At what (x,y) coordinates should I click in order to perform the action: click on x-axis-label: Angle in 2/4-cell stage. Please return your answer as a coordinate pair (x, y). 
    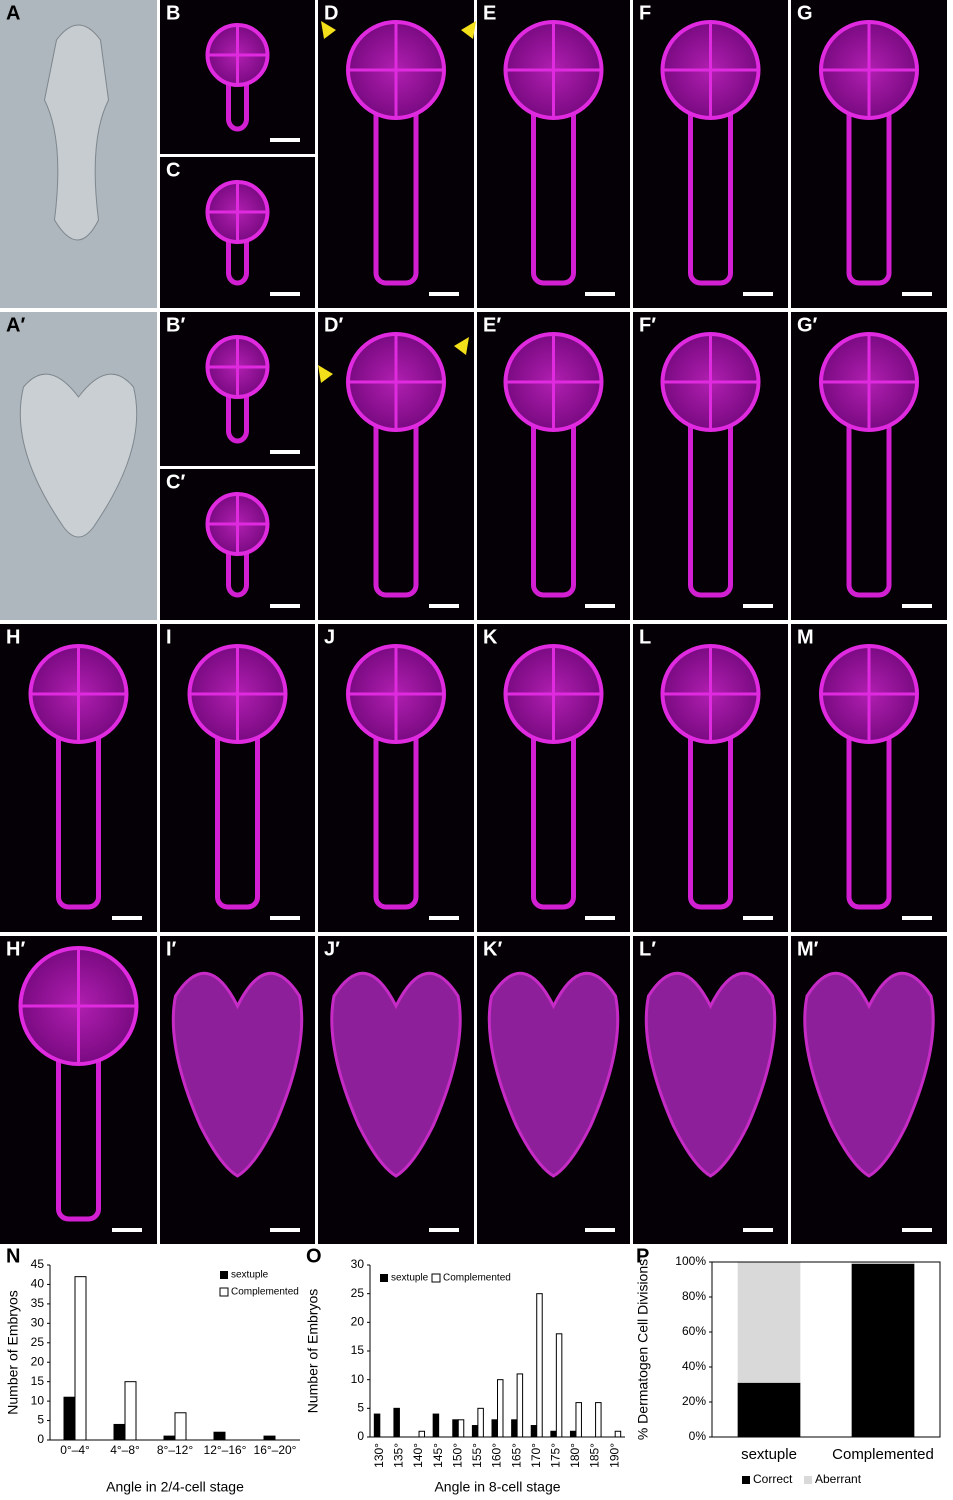
    Looking at the image, I should click on (175, 1487).